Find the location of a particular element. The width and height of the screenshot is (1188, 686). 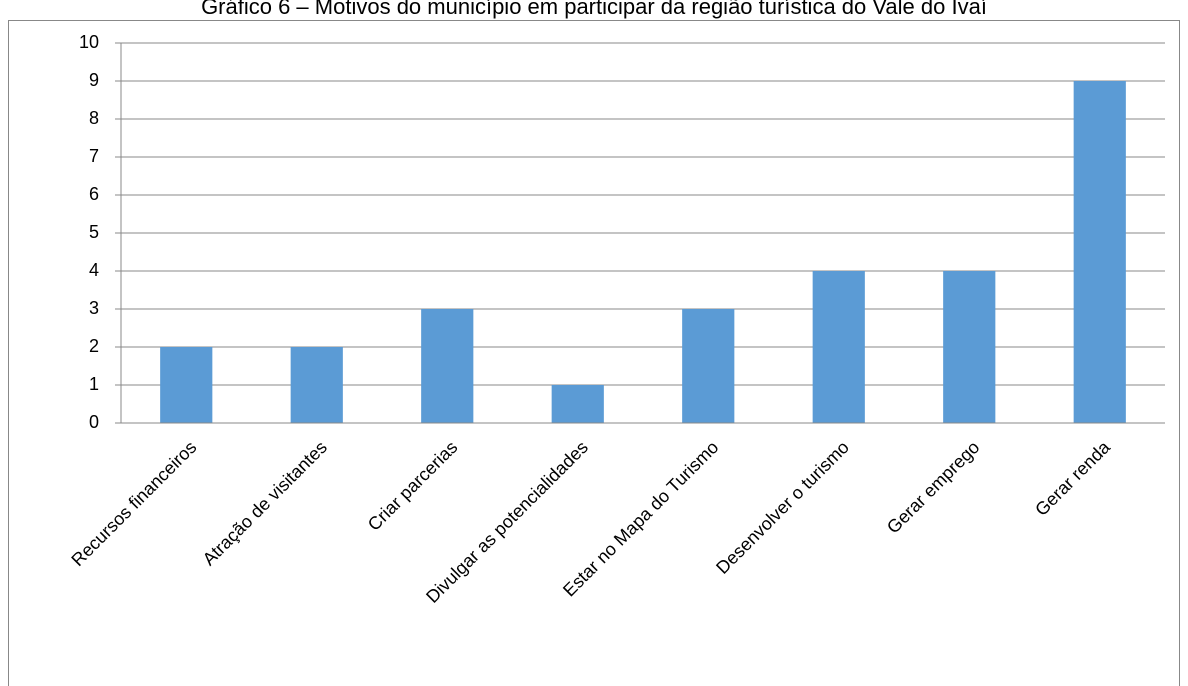

y-tick-label: 3 is located at coordinates (94, 308).